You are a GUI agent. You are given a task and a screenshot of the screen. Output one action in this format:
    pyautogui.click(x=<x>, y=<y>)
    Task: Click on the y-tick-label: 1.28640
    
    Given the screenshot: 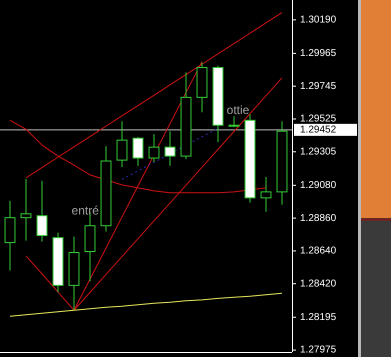 What is the action you would take?
    pyautogui.click(x=318, y=251)
    